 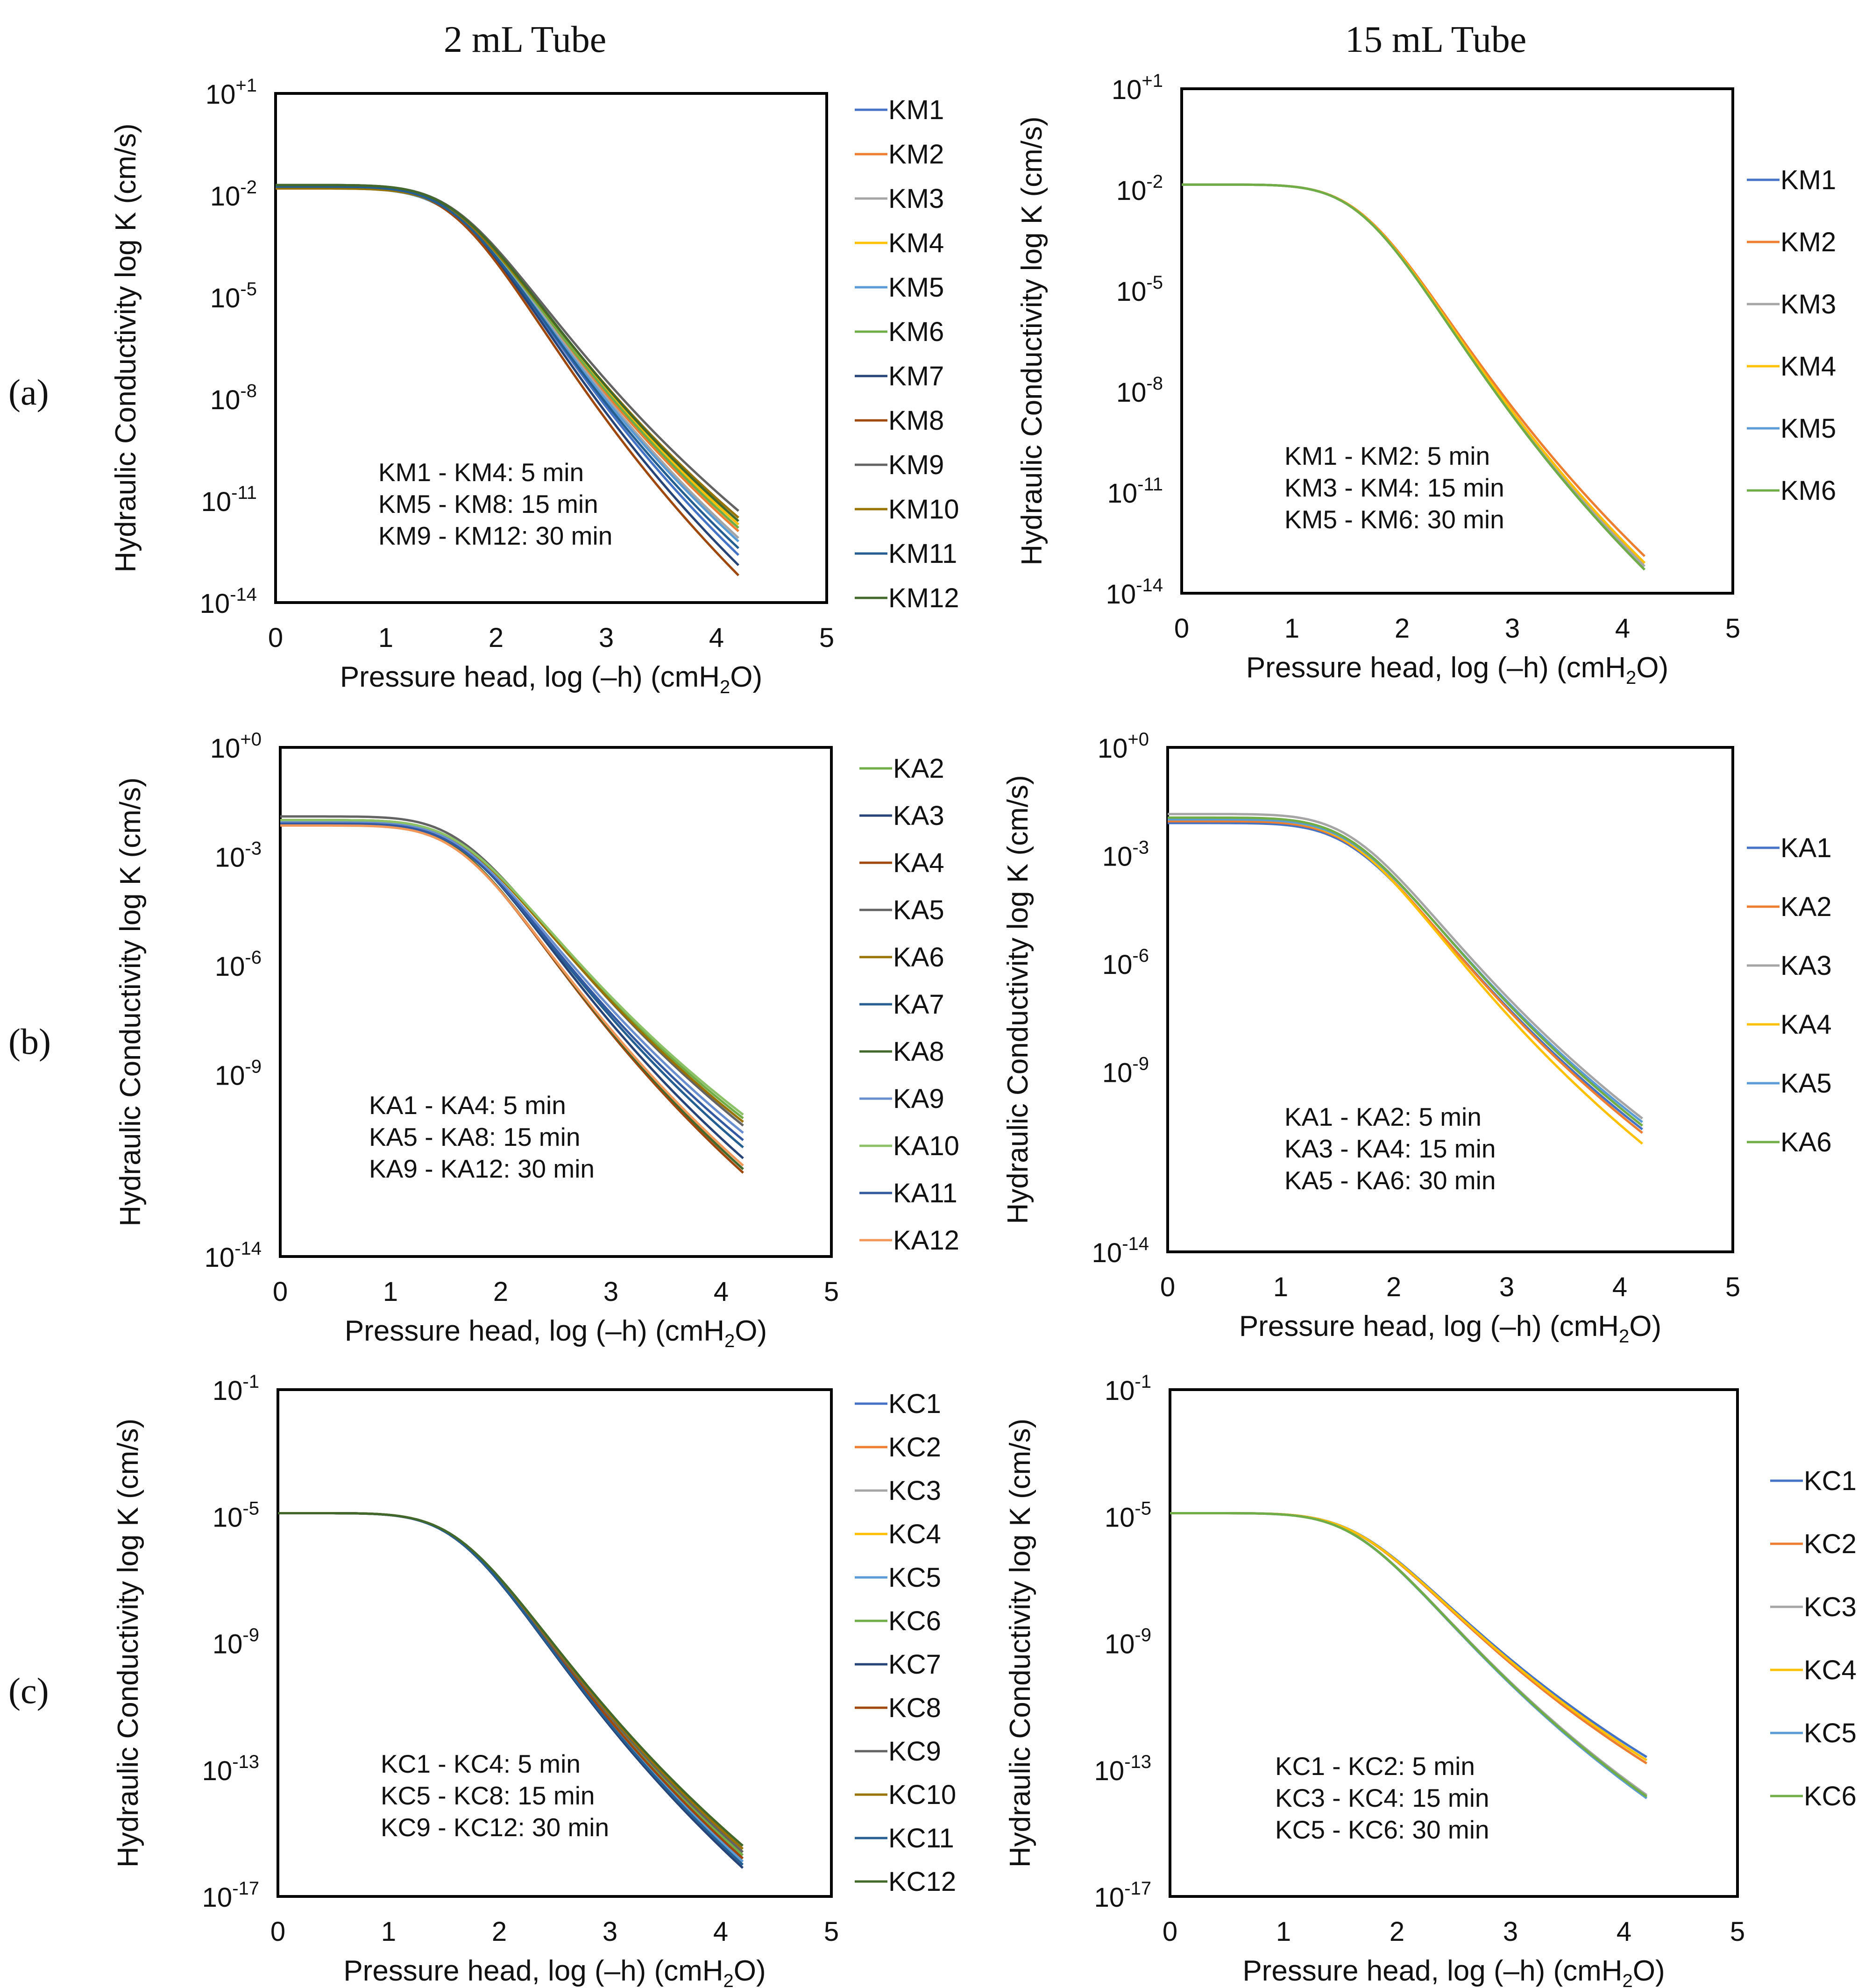 I want to click on series-line-ka9, so click(x=512, y=977).